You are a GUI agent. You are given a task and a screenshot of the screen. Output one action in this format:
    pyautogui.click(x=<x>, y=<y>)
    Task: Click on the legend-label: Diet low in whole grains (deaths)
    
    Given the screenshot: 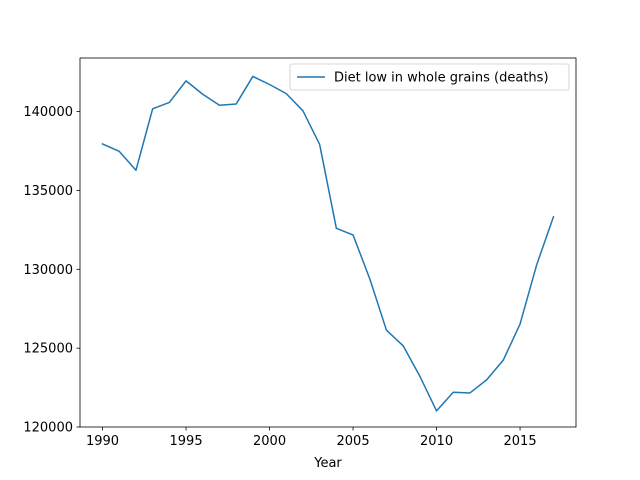 What is the action you would take?
    pyautogui.click(x=441, y=78)
    